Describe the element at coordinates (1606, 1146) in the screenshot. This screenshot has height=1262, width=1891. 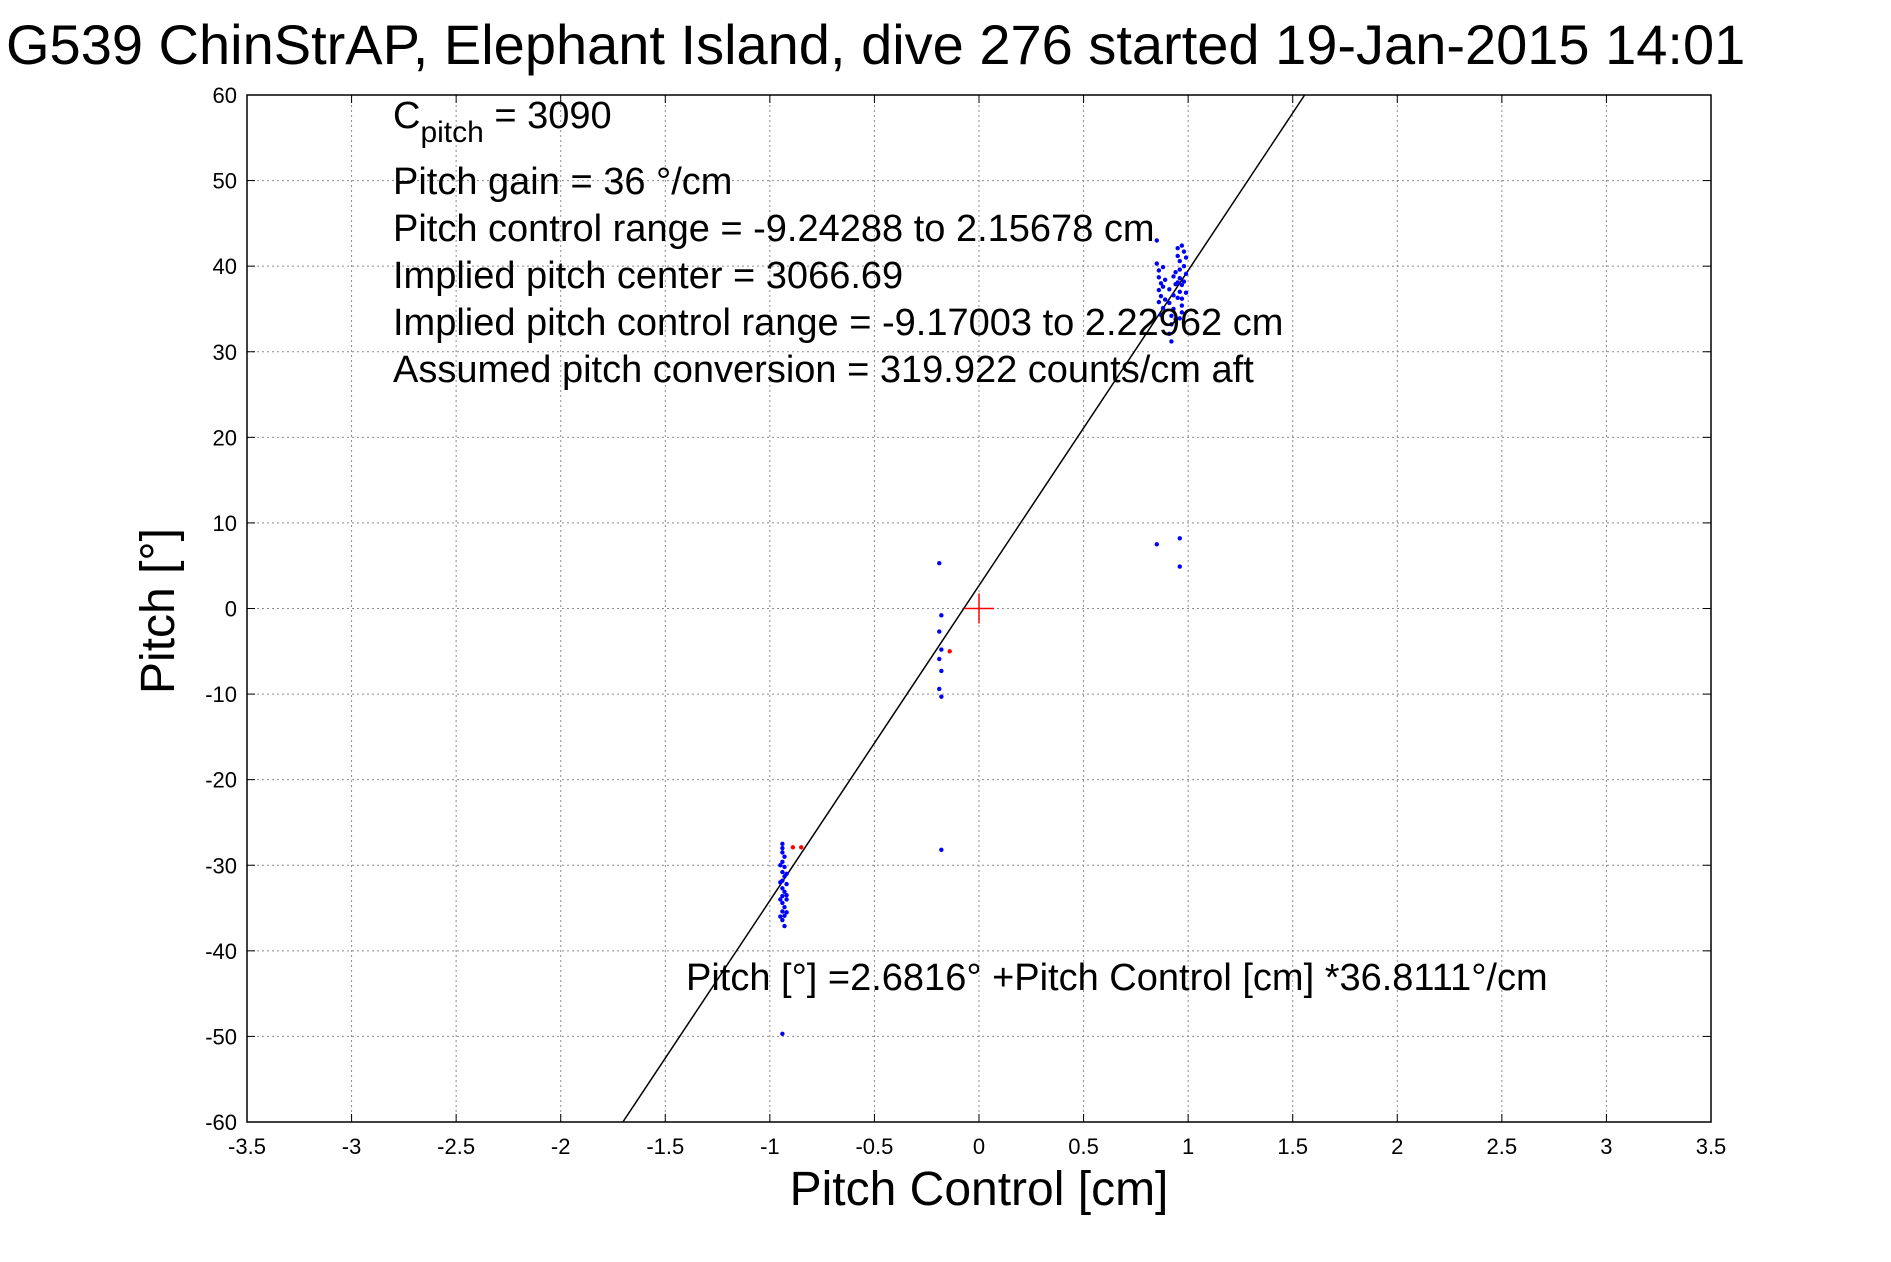
I see `x-tick-label: 3` at that location.